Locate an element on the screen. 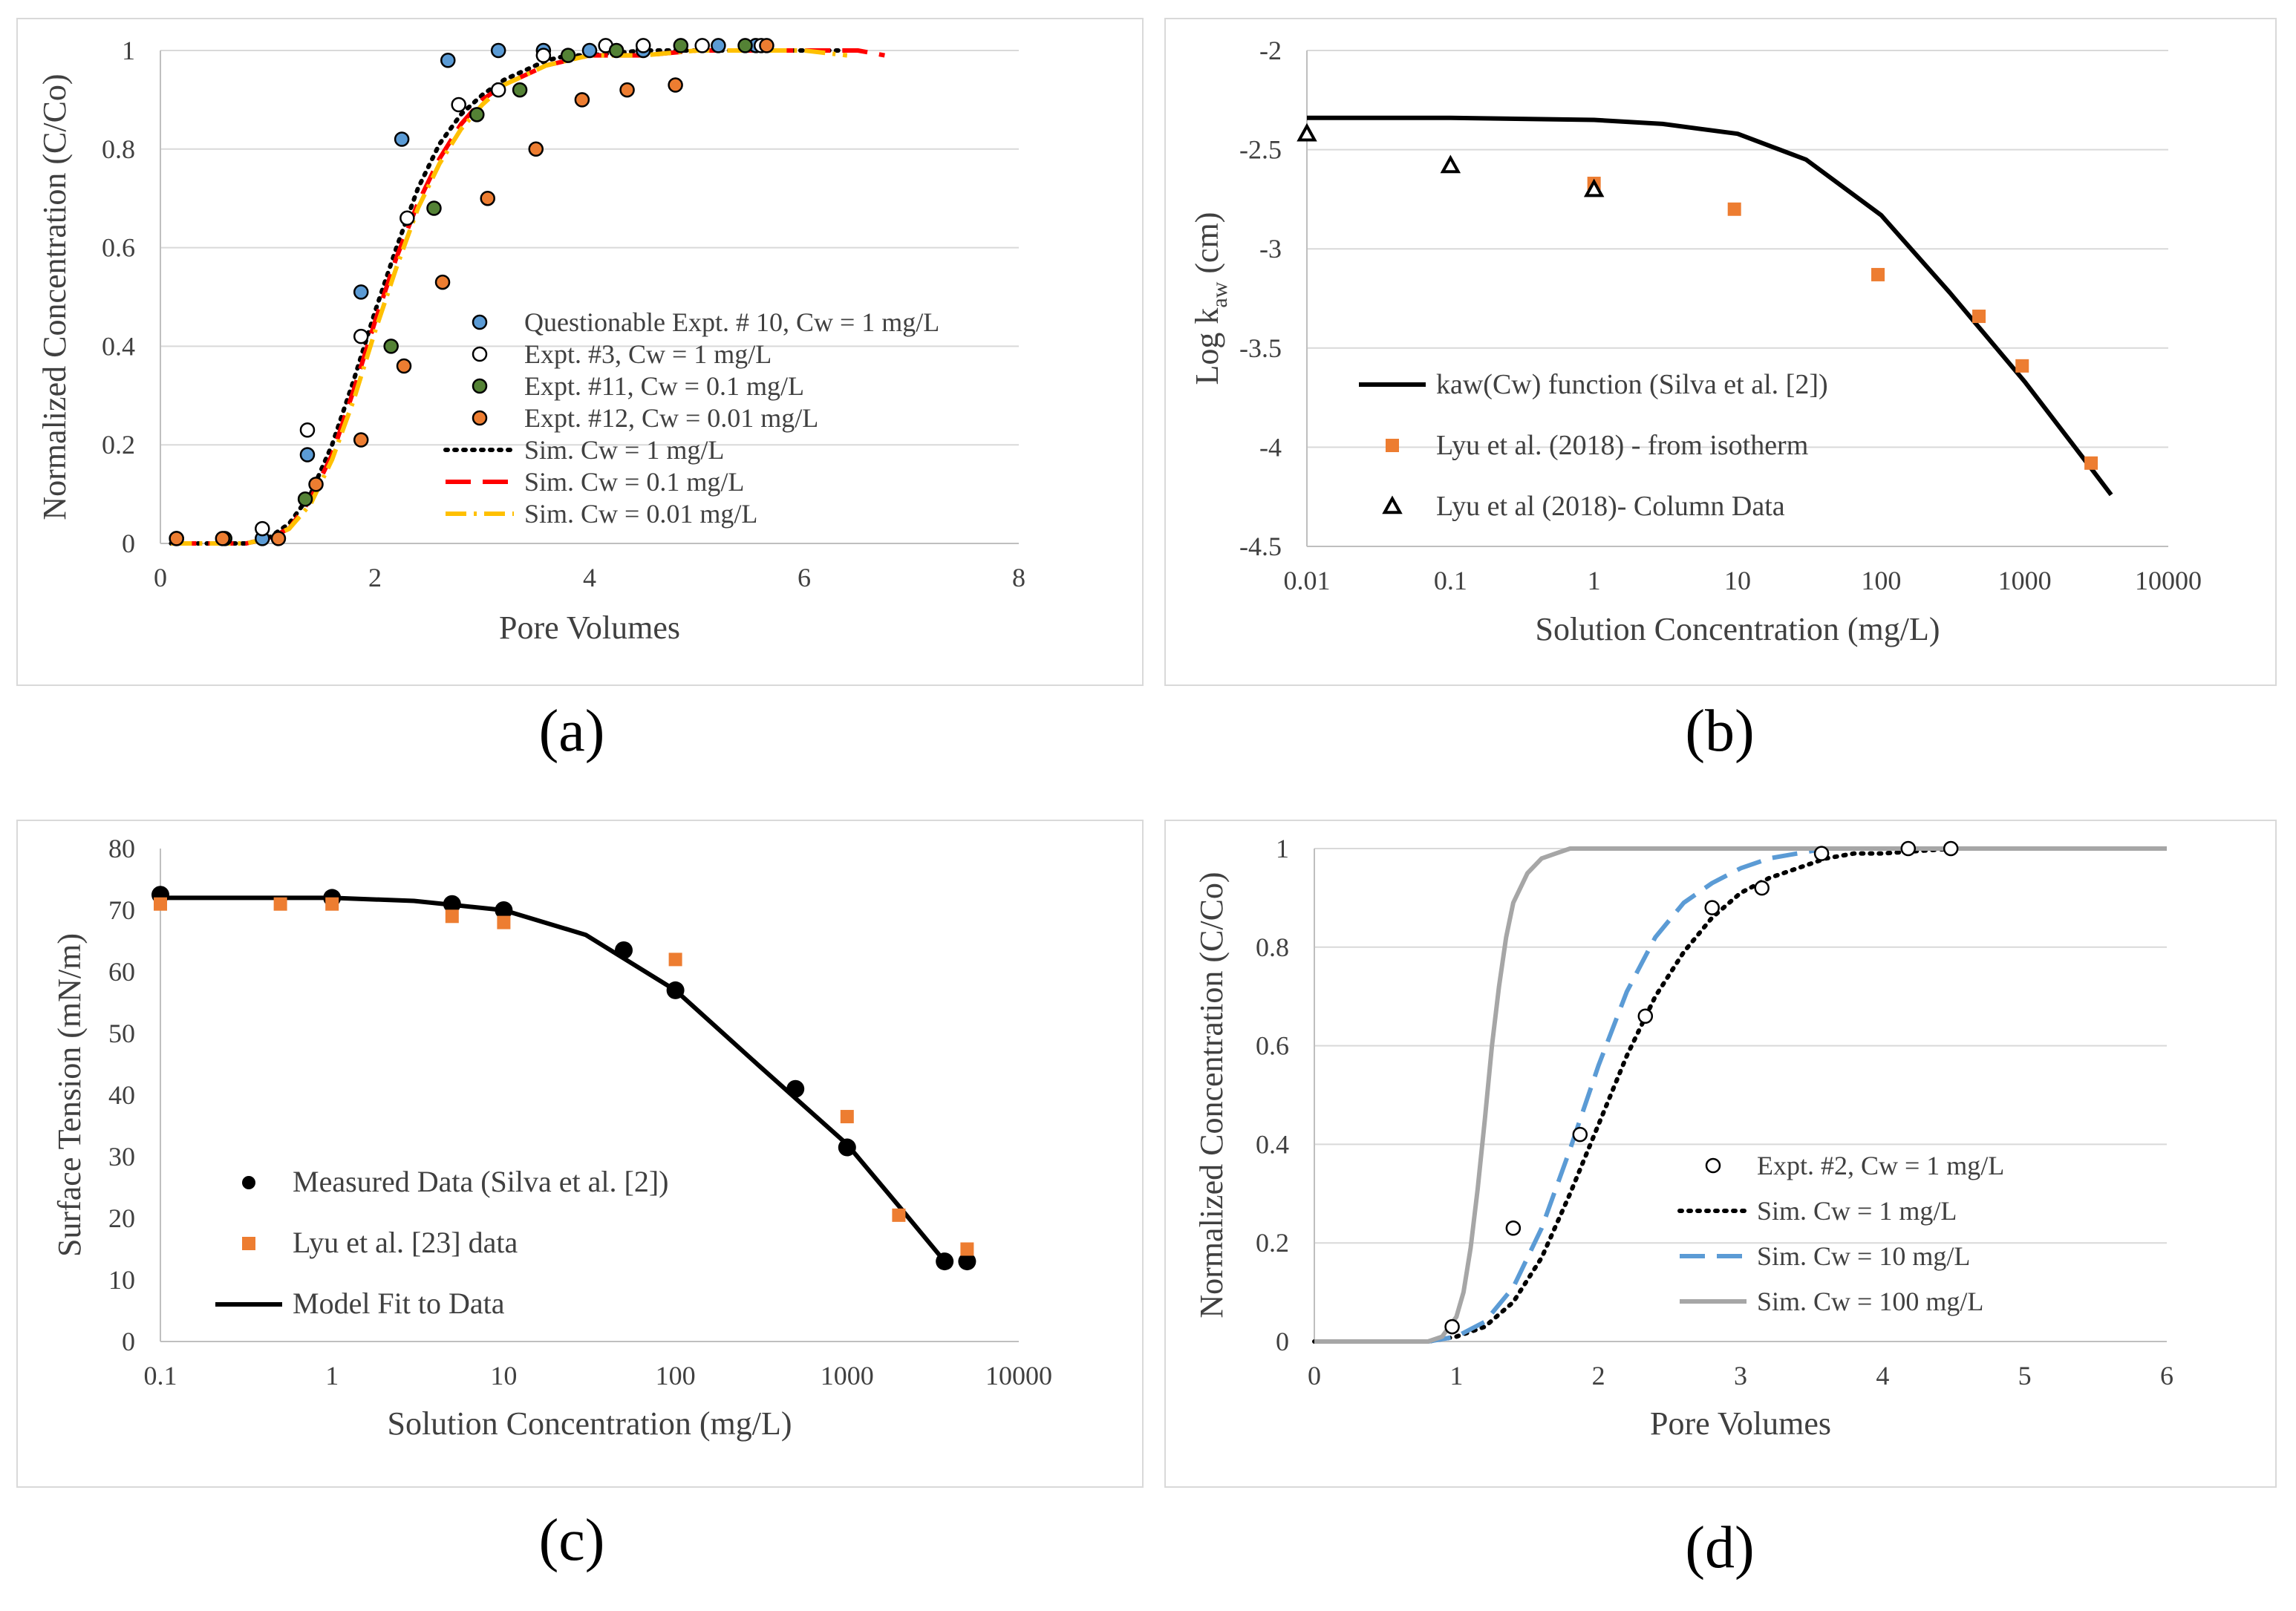 Image resolution: width=2296 pixels, height=1611 pixels. panel-label-b: (b) is located at coordinates (1720, 732).